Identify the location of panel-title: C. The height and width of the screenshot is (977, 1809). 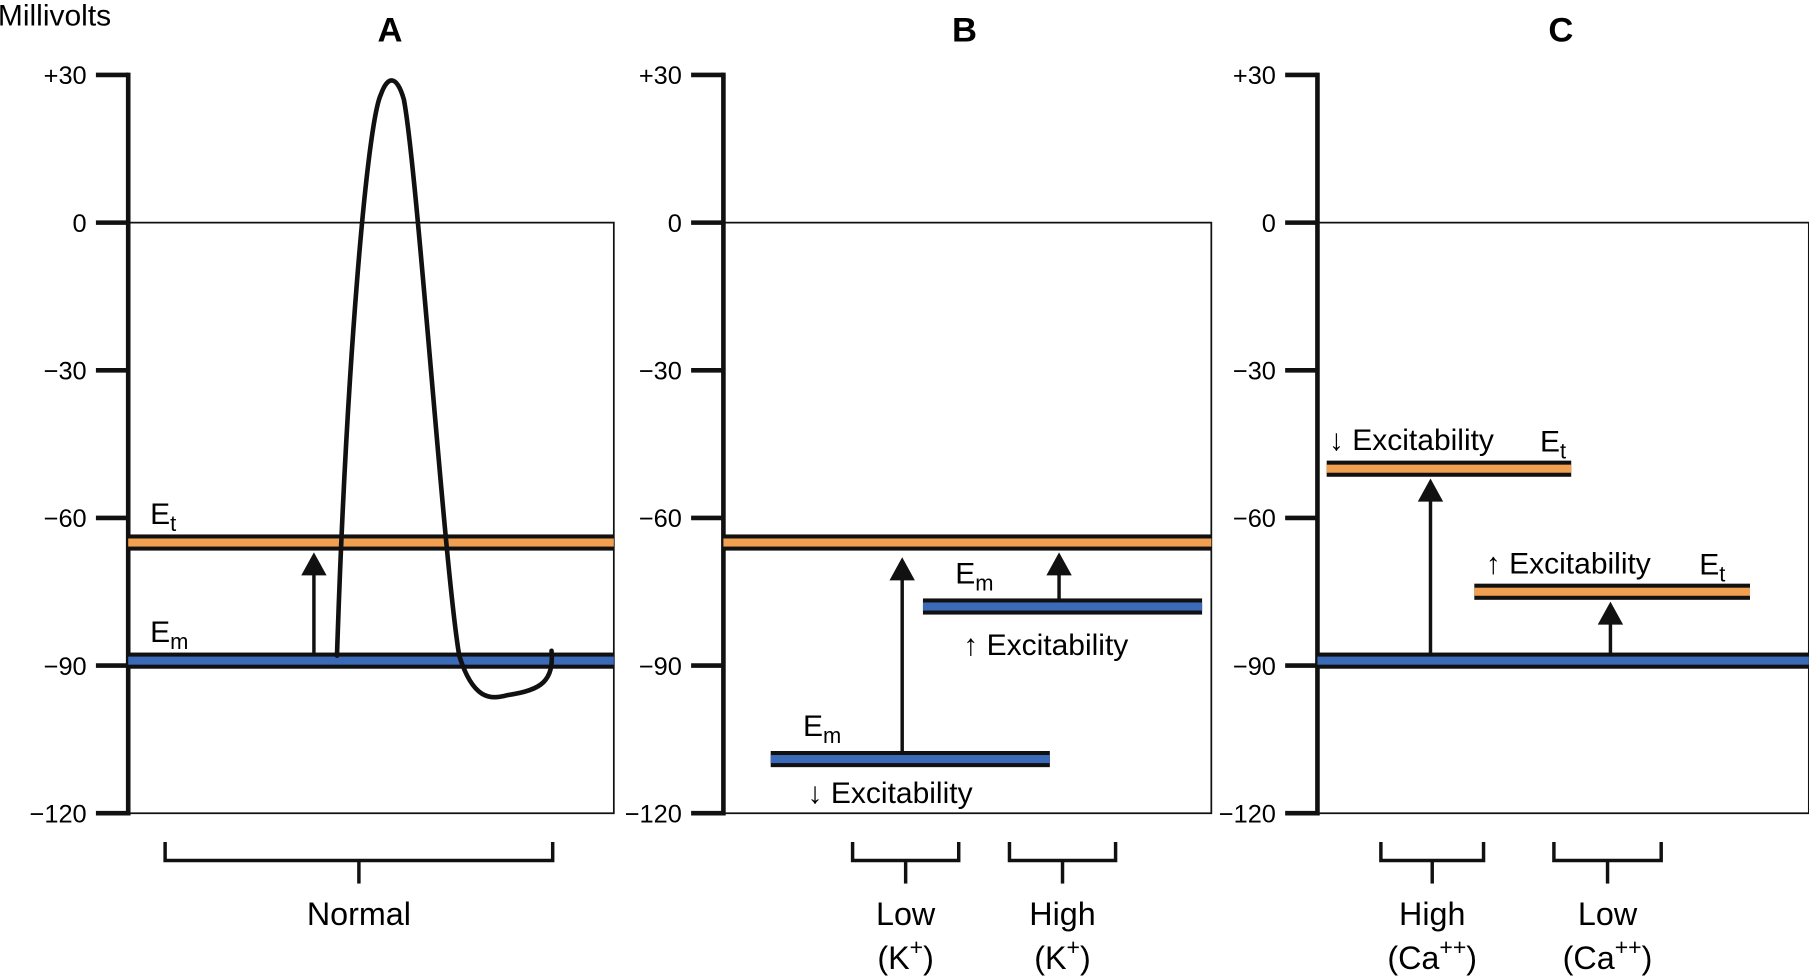
(1560, 31).